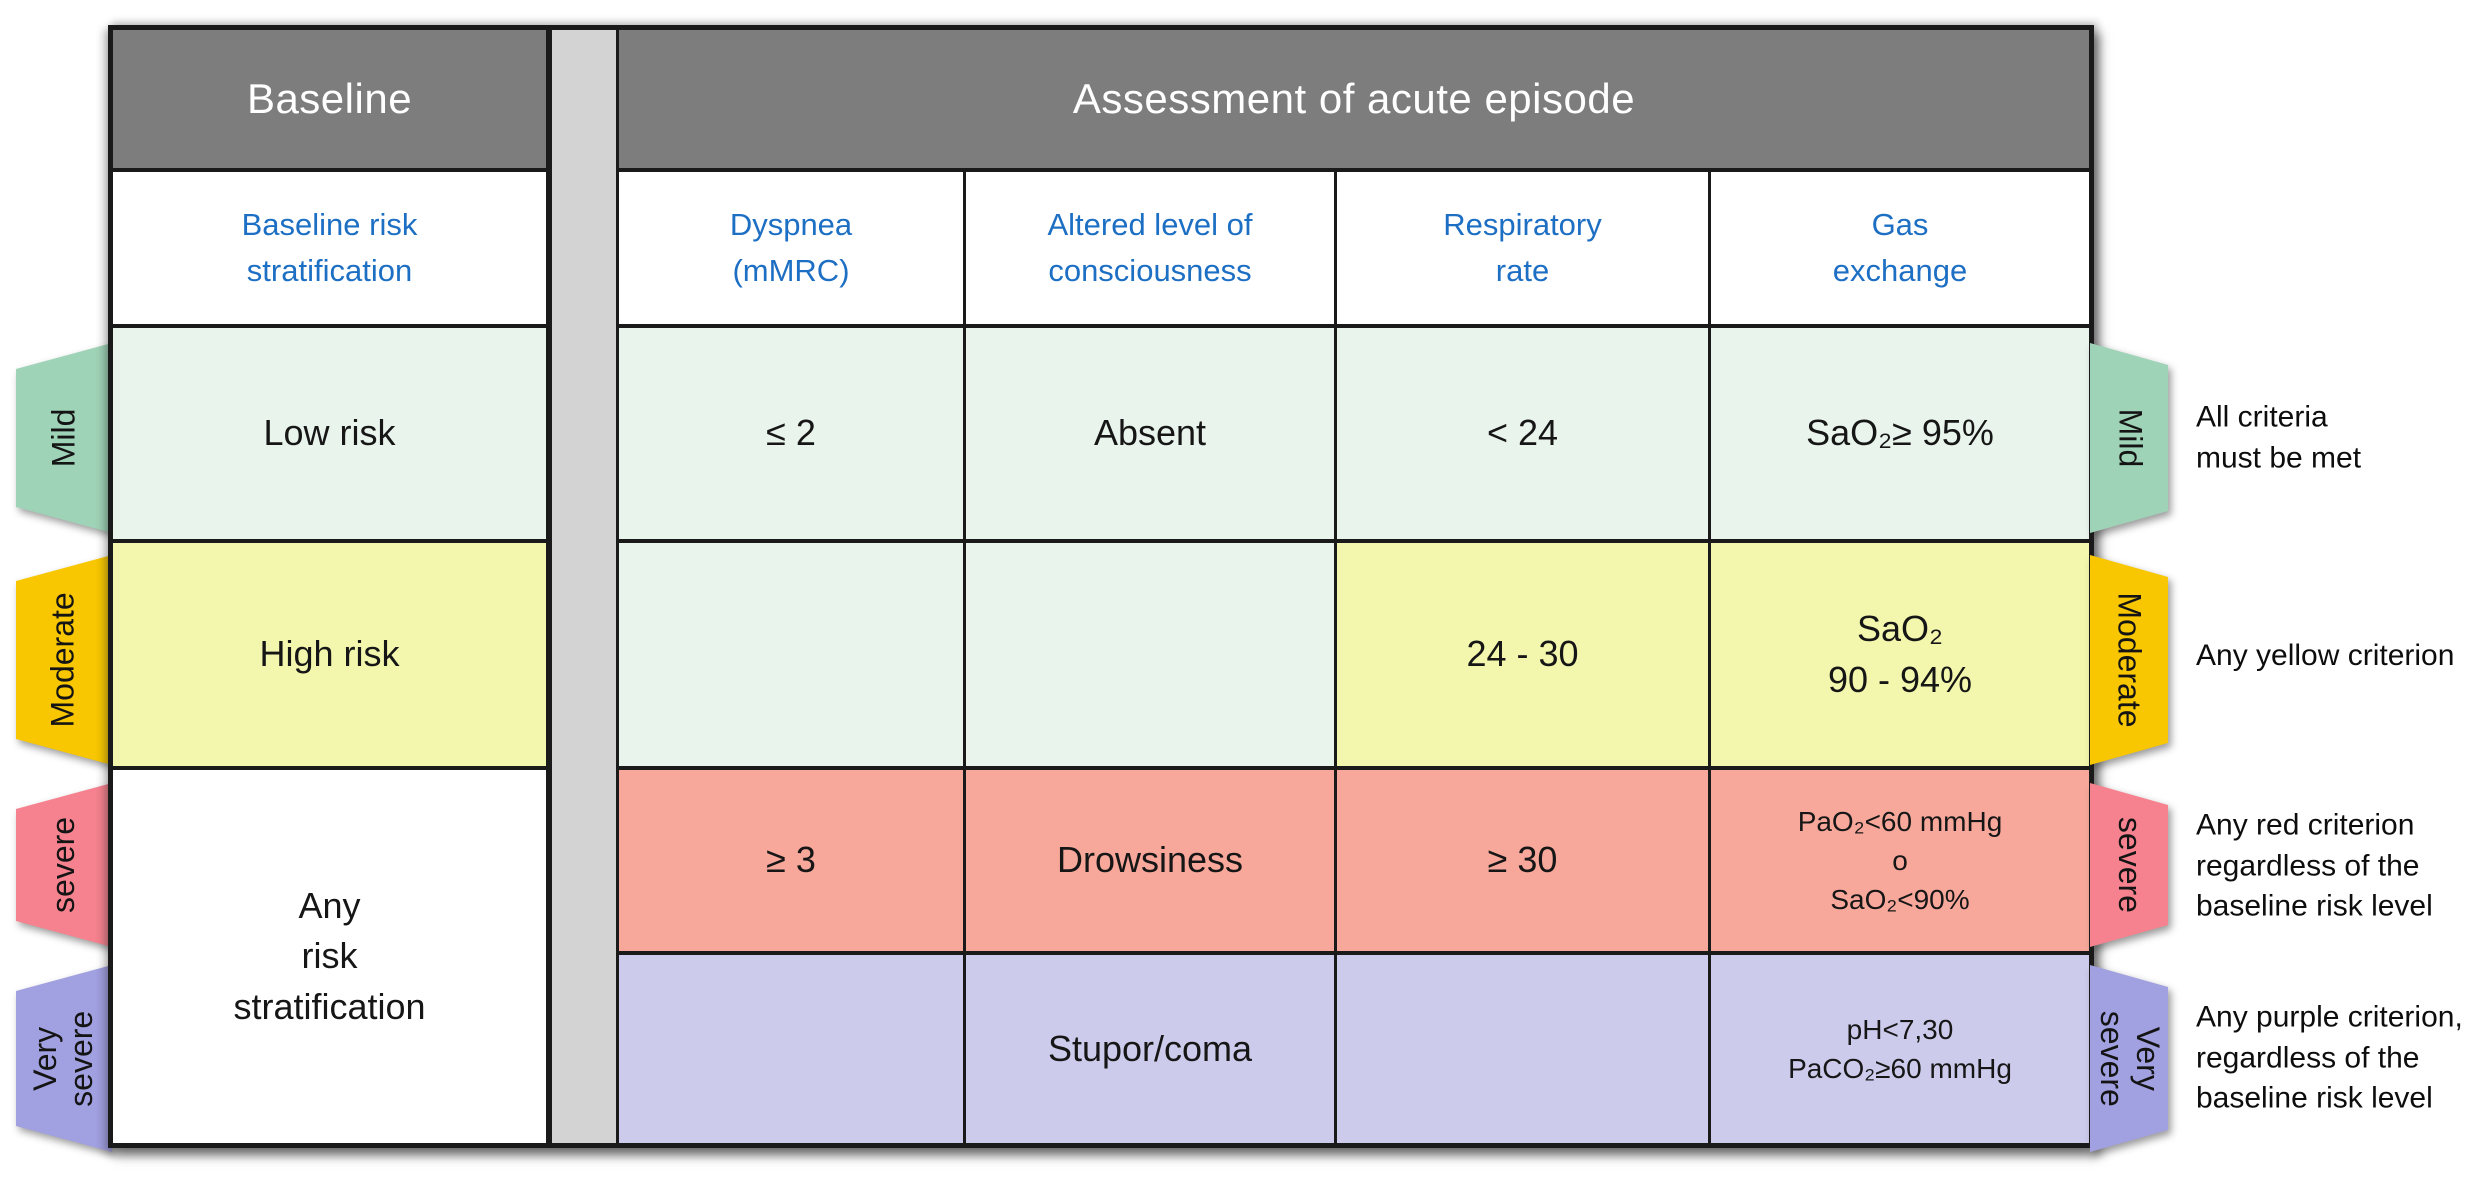 This screenshot has width=2488, height=1183. I want to click on severity-tab-left-moderate: Moderate, so click(64, 660).